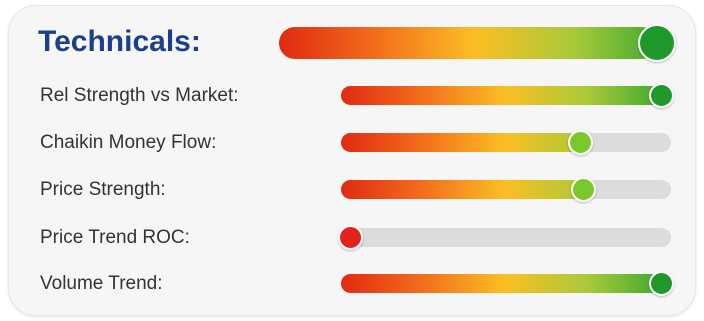 This screenshot has width=704, height=321. I want to click on chaikin-money-flow-fill, so click(461, 142).